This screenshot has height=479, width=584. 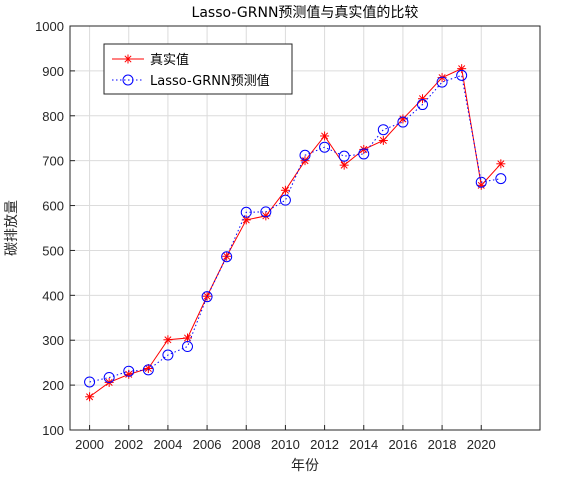 I want to click on x-axis-title: 年份, so click(x=305, y=466).